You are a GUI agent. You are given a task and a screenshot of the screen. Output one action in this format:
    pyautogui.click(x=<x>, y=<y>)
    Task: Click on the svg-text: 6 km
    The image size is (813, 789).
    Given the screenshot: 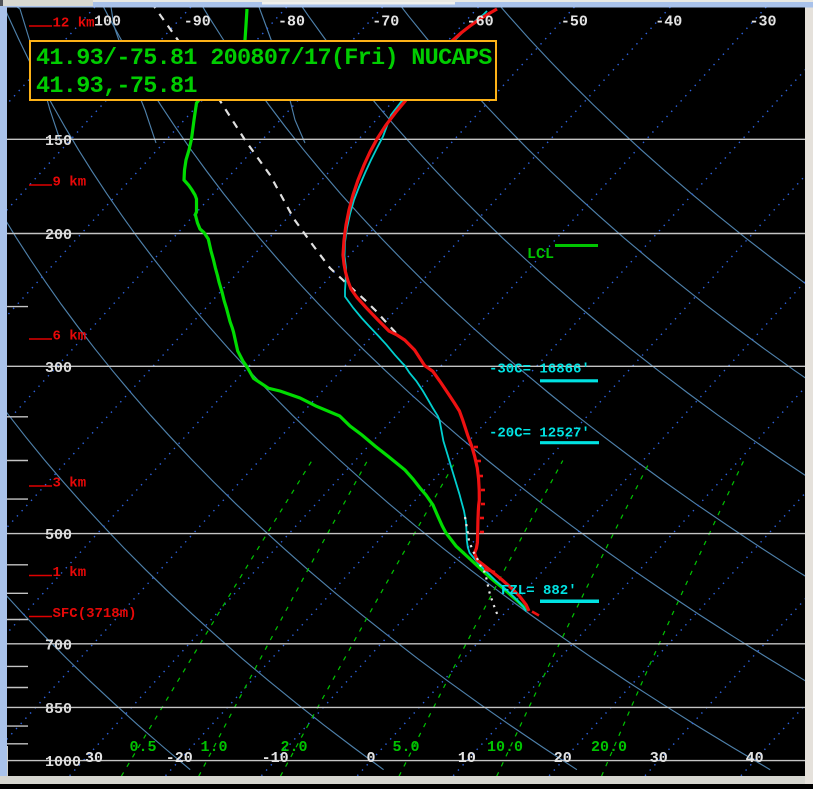 What is the action you would take?
    pyautogui.click(x=70, y=337)
    